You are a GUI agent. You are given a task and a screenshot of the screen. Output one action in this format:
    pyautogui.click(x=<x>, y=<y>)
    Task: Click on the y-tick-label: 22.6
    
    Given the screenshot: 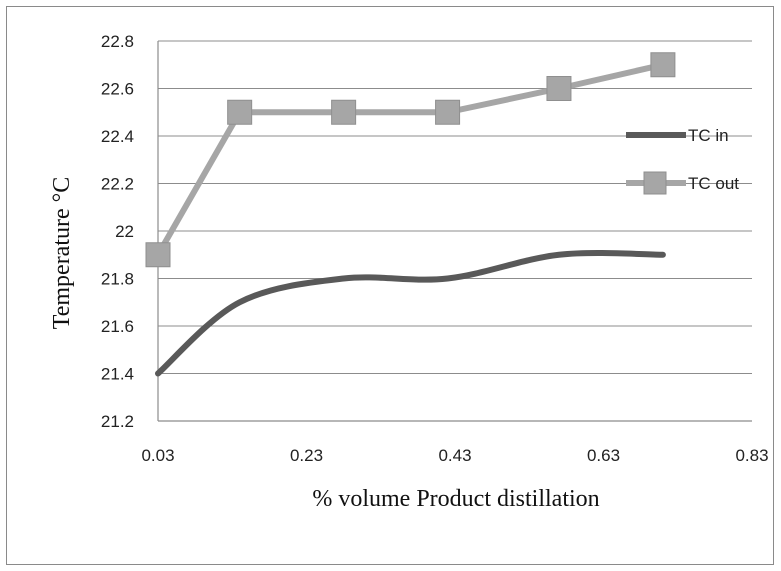 What is the action you would take?
    pyautogui.click(x=117, y=89)
    